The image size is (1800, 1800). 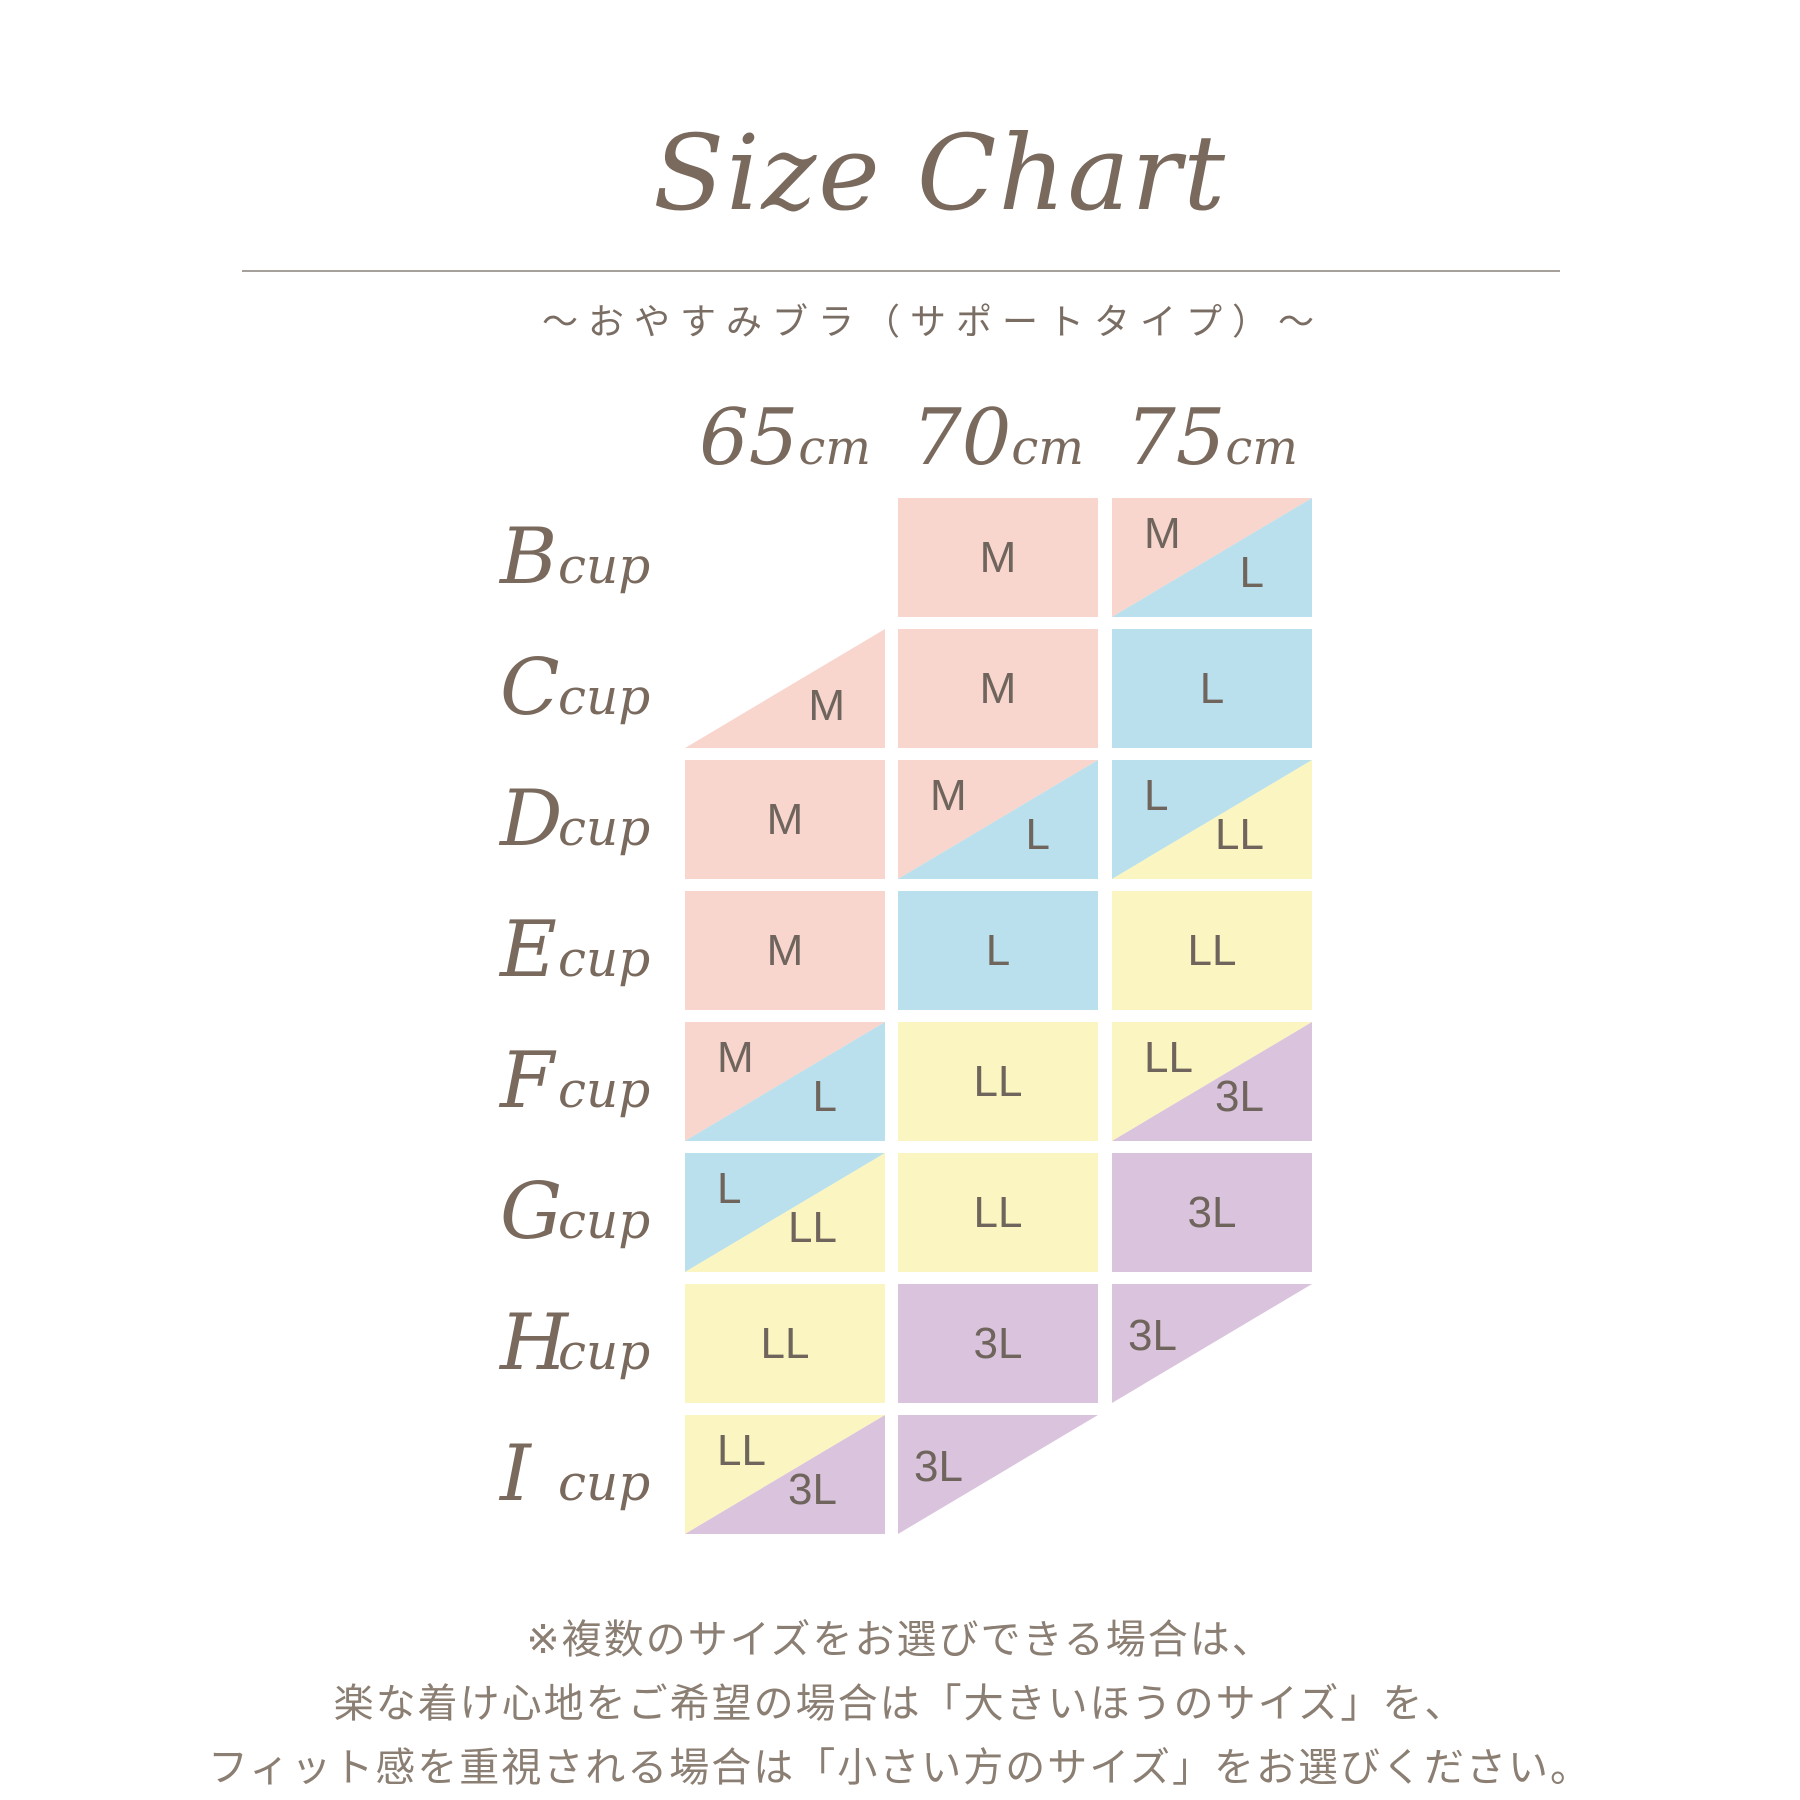 I want to click on cup-letter: H, so click(x=534, y=1343).